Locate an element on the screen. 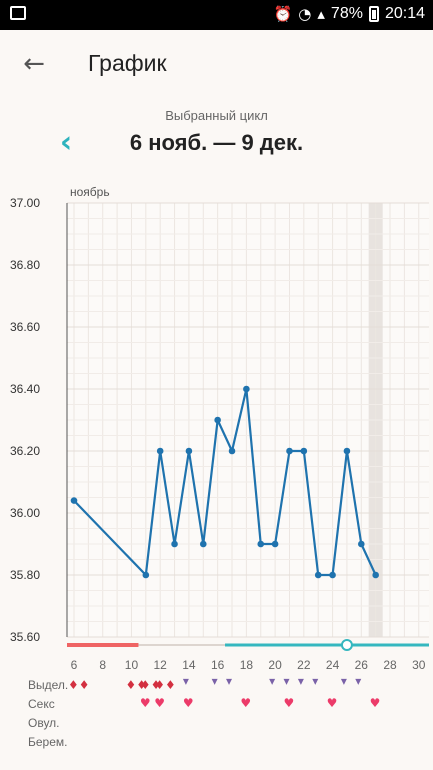 Image resolution: width=433 pixels, height=770 pixels. x-tick-label: 6 is located at coordinates (74, 665).